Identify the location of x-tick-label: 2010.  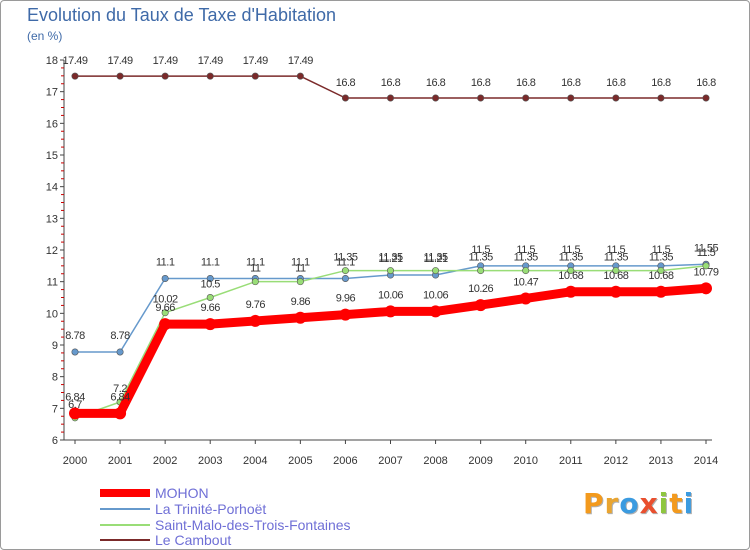
(525, 461).